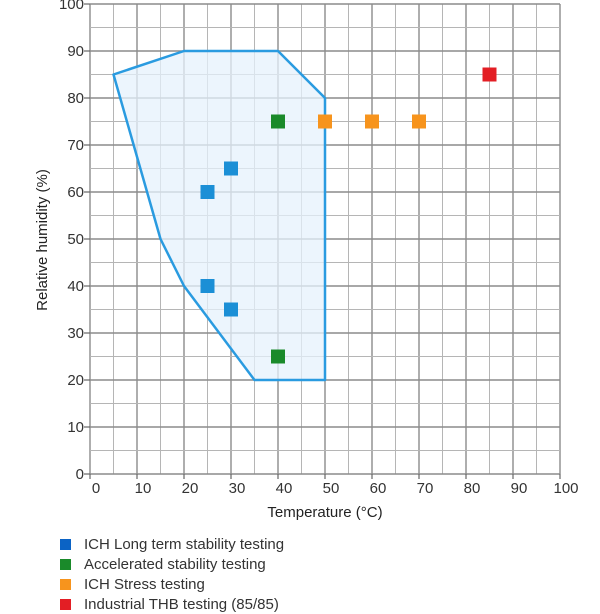 Image resolution: width=600 pixels, height=614 pixels. What do you see at coordinates (190, 488) in the screenshot?
I see `x-tick-label: 20` at bounding box center [190, 488].